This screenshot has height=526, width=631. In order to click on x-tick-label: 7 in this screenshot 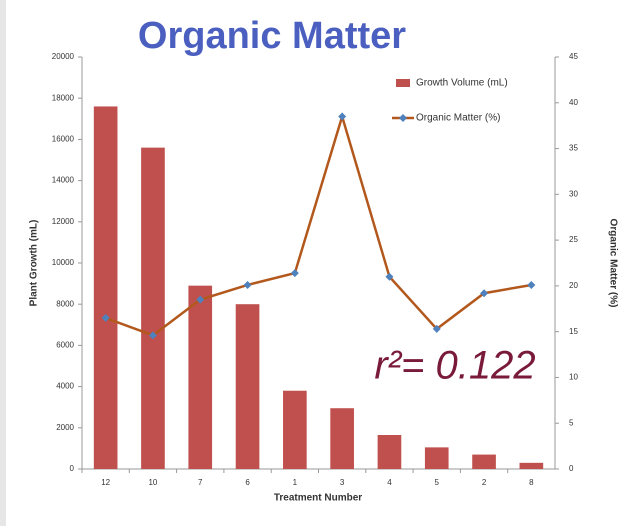, I will do `click(200, 482)`.